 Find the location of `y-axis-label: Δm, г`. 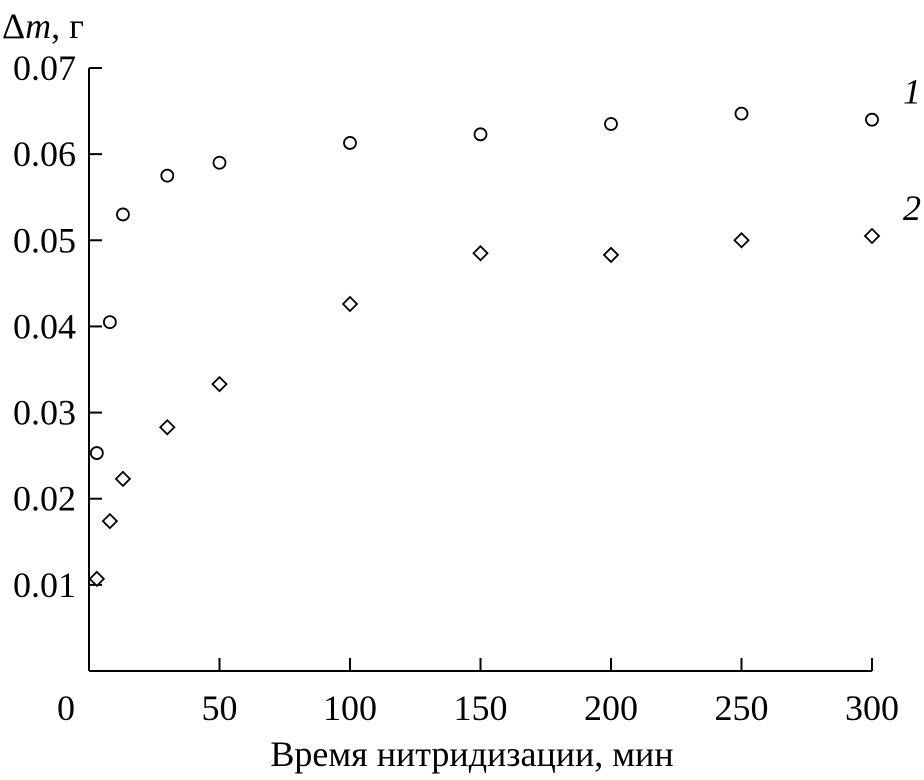

y-axis-label: Δm, г is located at coordinates (43, 26).